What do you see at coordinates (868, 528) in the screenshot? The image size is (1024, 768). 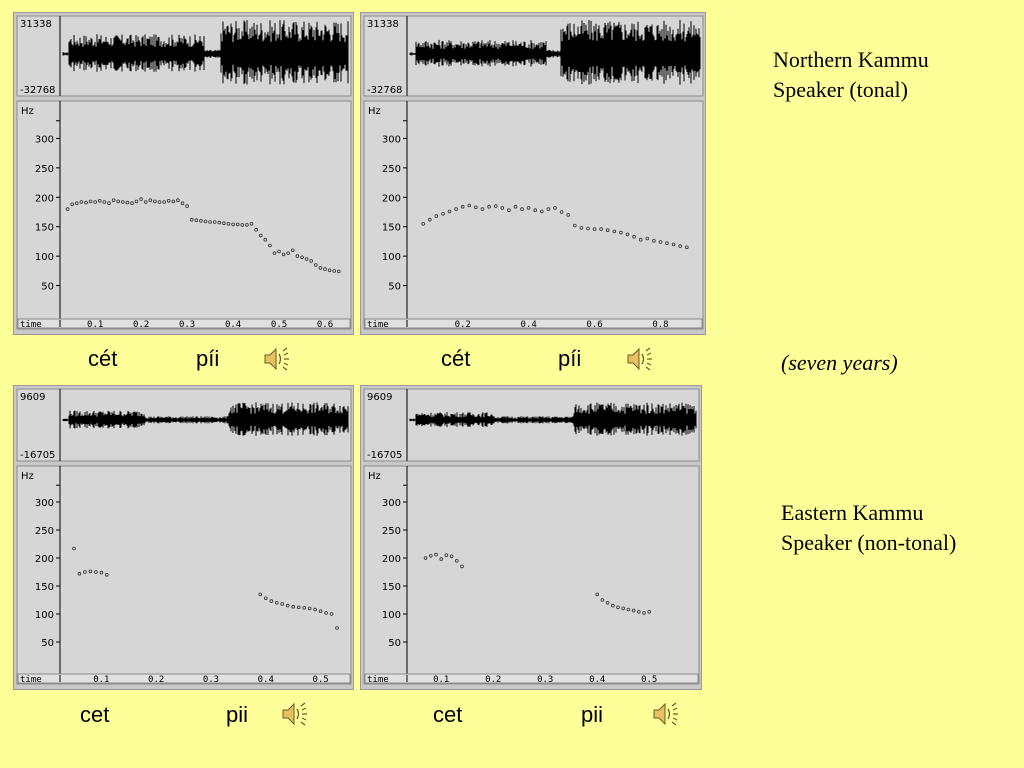 I see `eastern-label: Eastern Kammu Speaker (non-tonal)` at bounding box center [868, 528].